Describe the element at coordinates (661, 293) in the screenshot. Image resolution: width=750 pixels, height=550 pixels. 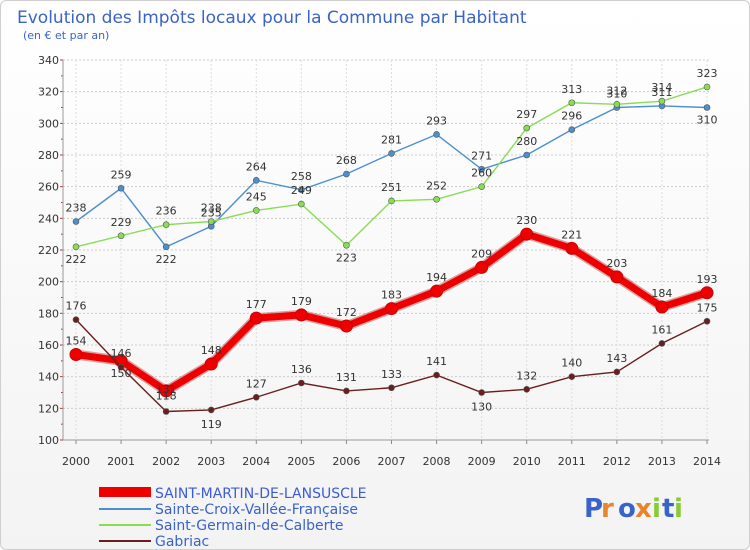
I see `data-label: 184` at that location.